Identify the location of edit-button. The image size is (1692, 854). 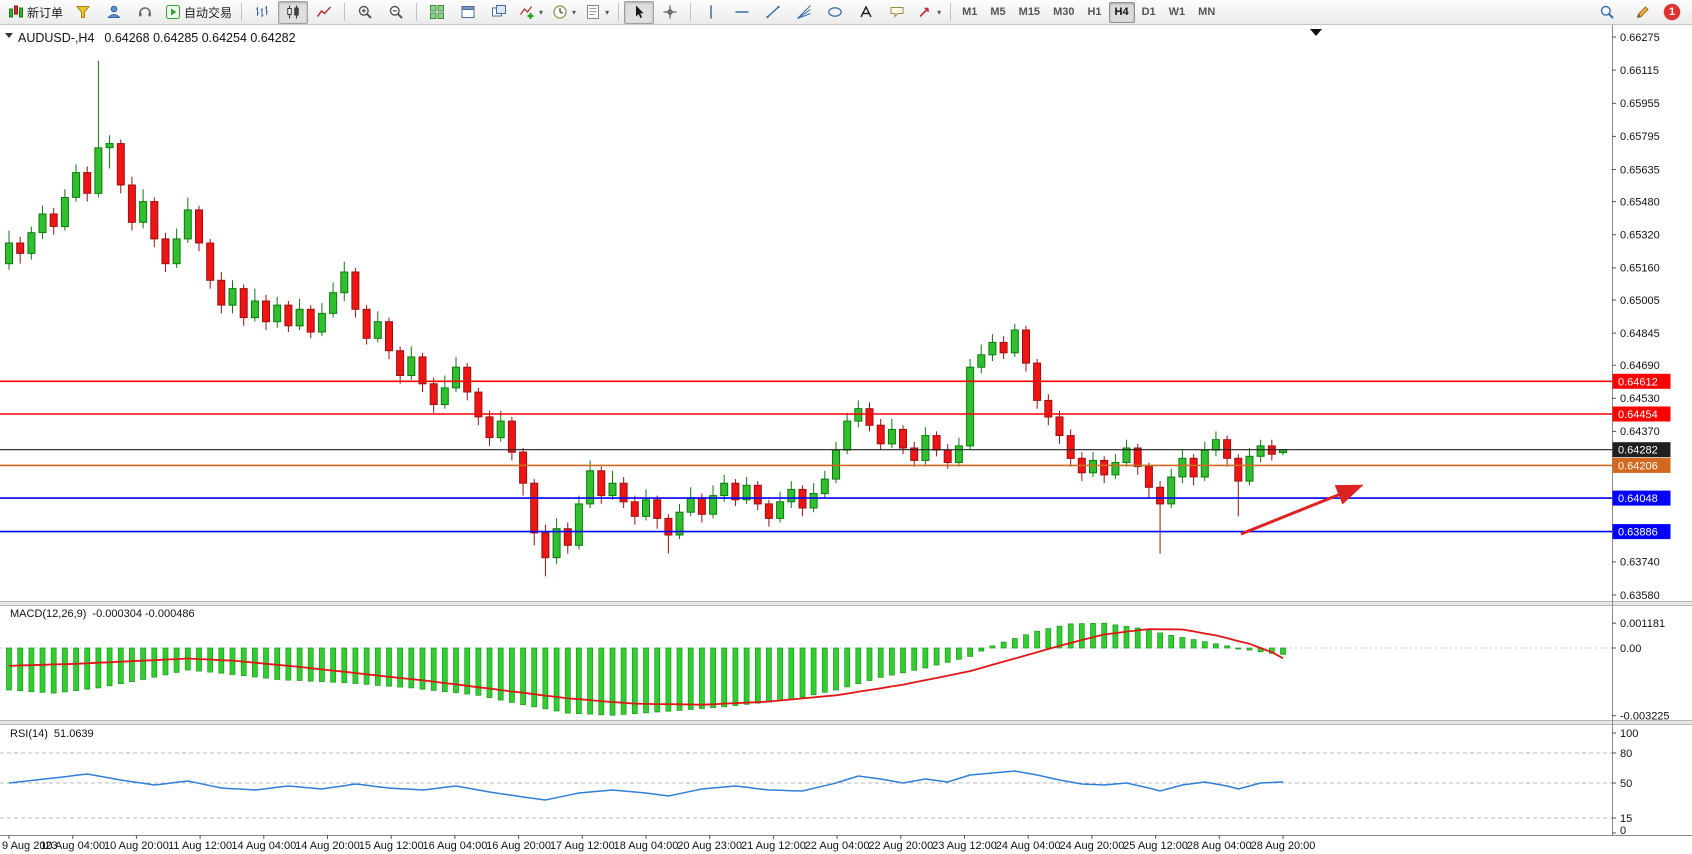
(1643, 12).